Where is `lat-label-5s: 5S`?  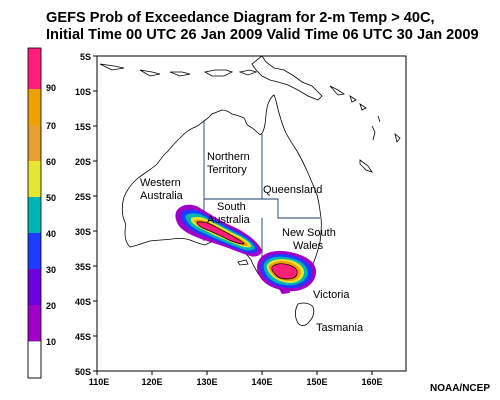
lat-label-5s: 5S is located at coordinates (85, 57).